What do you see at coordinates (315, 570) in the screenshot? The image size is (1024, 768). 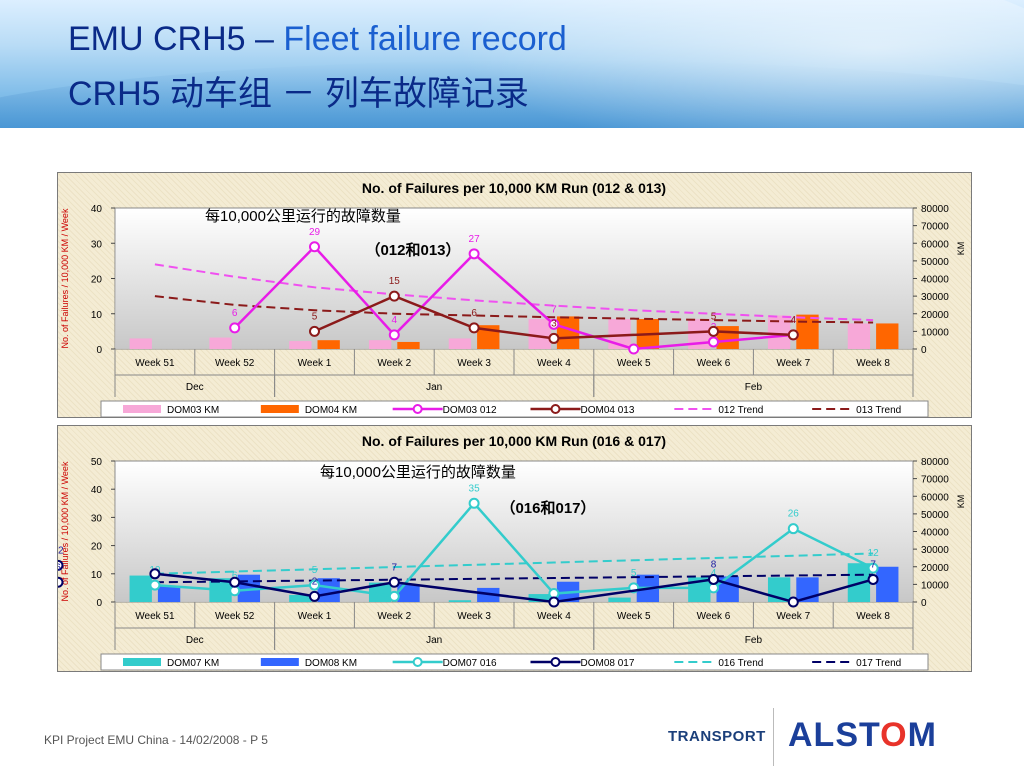 I see `data-label-dom07-016: 5` at bounding box center [315, 570].